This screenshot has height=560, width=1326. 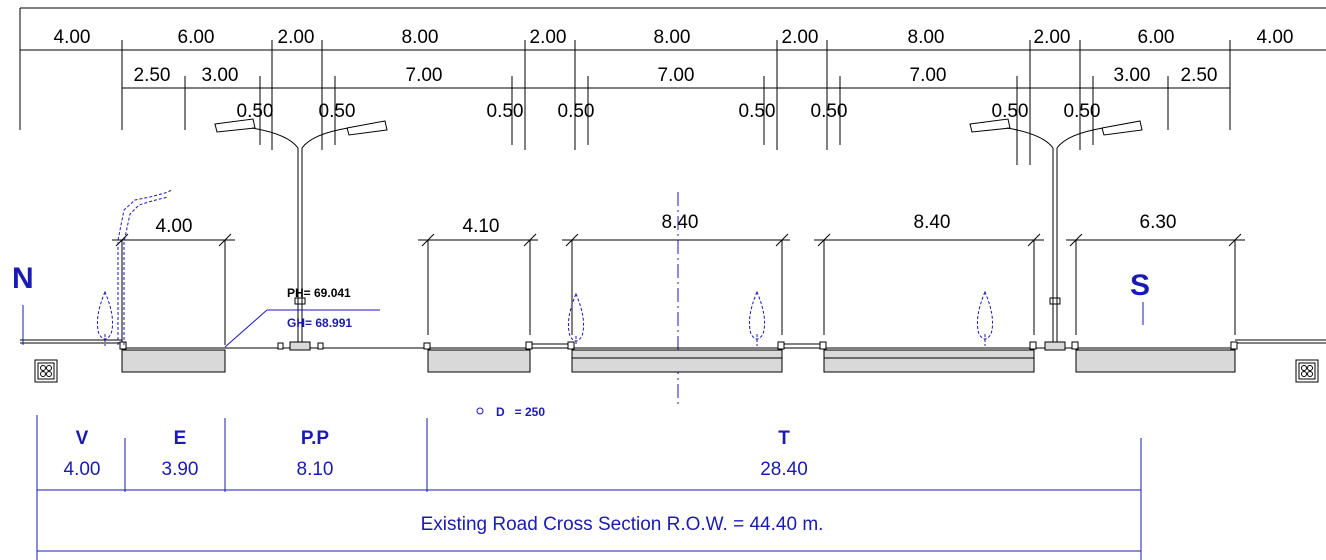 What do you see at coordinates (433, 438) in the screenshot?
I see `summary-table-codes: V E P.P T` at bounding box center [433, 438].